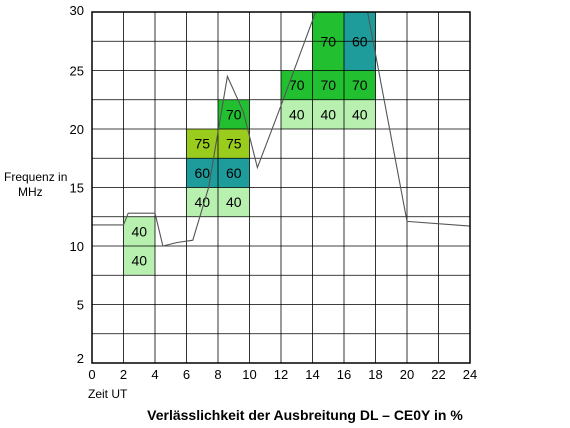 This screenshot has width=570, height=428. Describe the element at coordinates (217, 374) in the screenshot. I see `x-tick-label: 8` at that location.